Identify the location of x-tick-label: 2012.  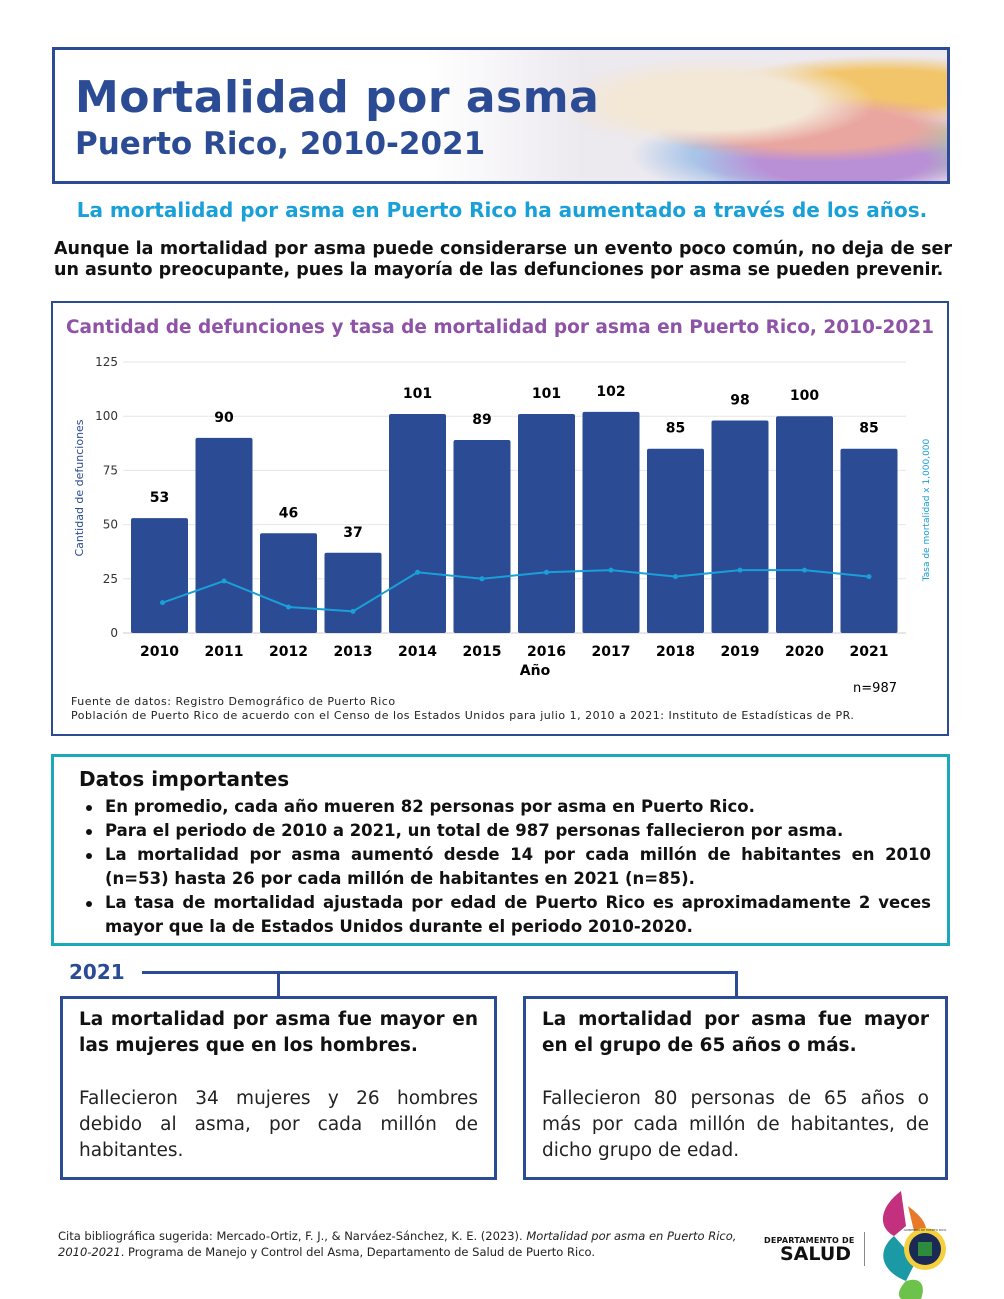
(288, 652).